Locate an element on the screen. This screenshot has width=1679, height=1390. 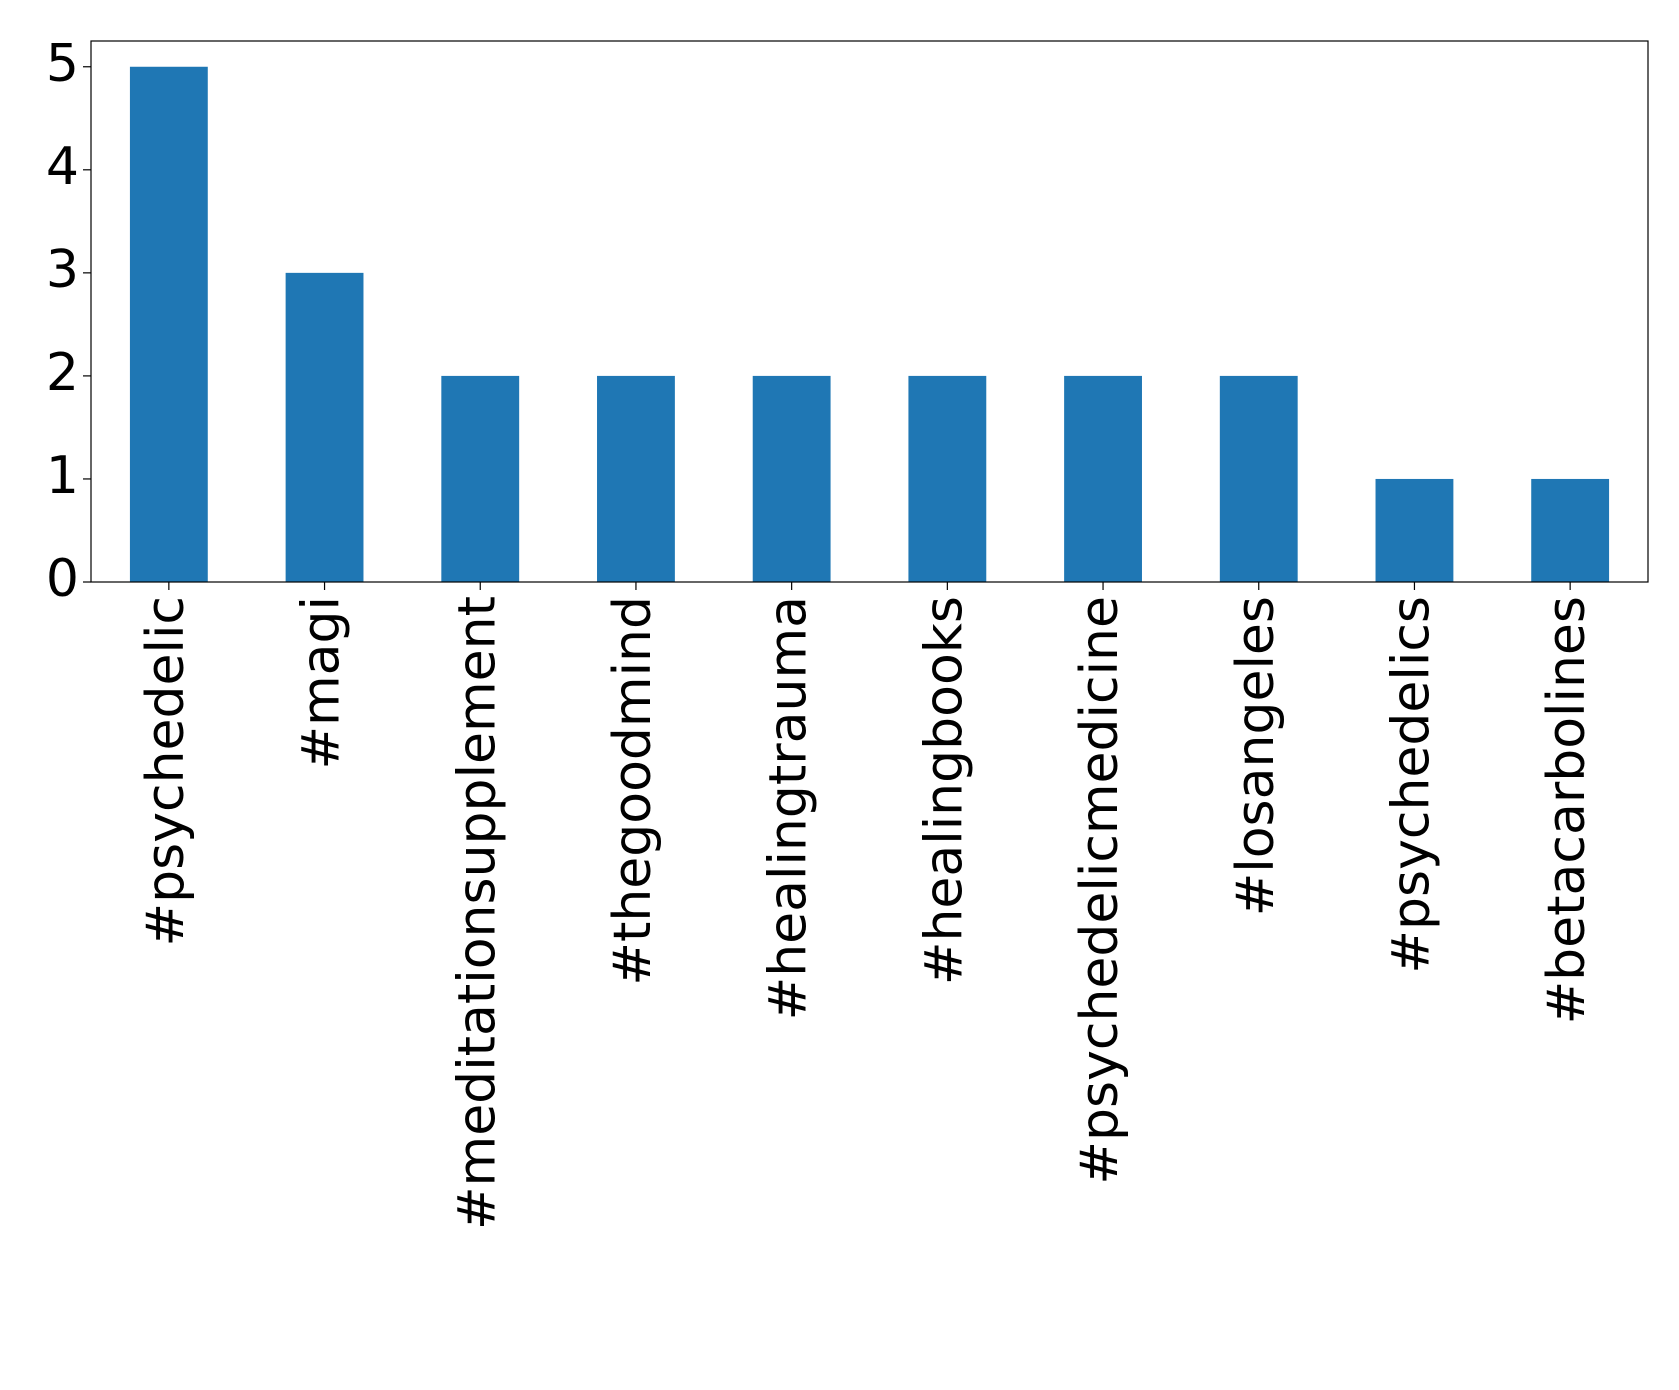
x-tick-label: #magi is located at coordinates (322, 683).